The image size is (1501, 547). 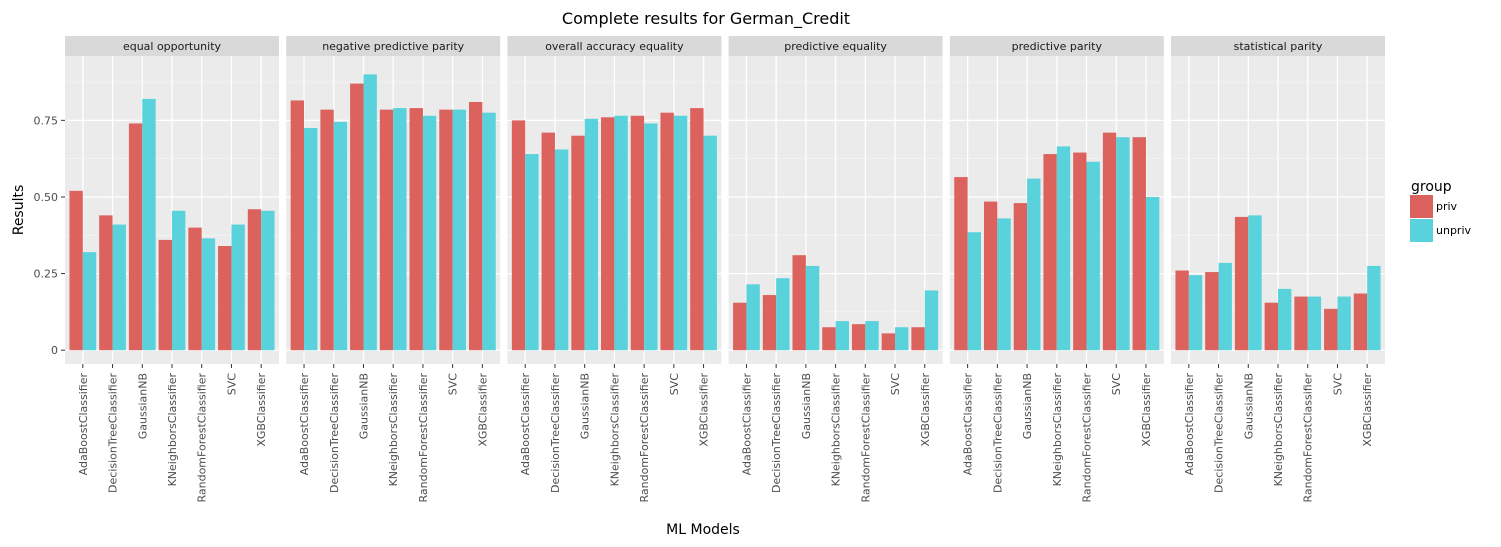 I want to click on legend-label-unpriv: unpriv, so click(x=1454, y=230).